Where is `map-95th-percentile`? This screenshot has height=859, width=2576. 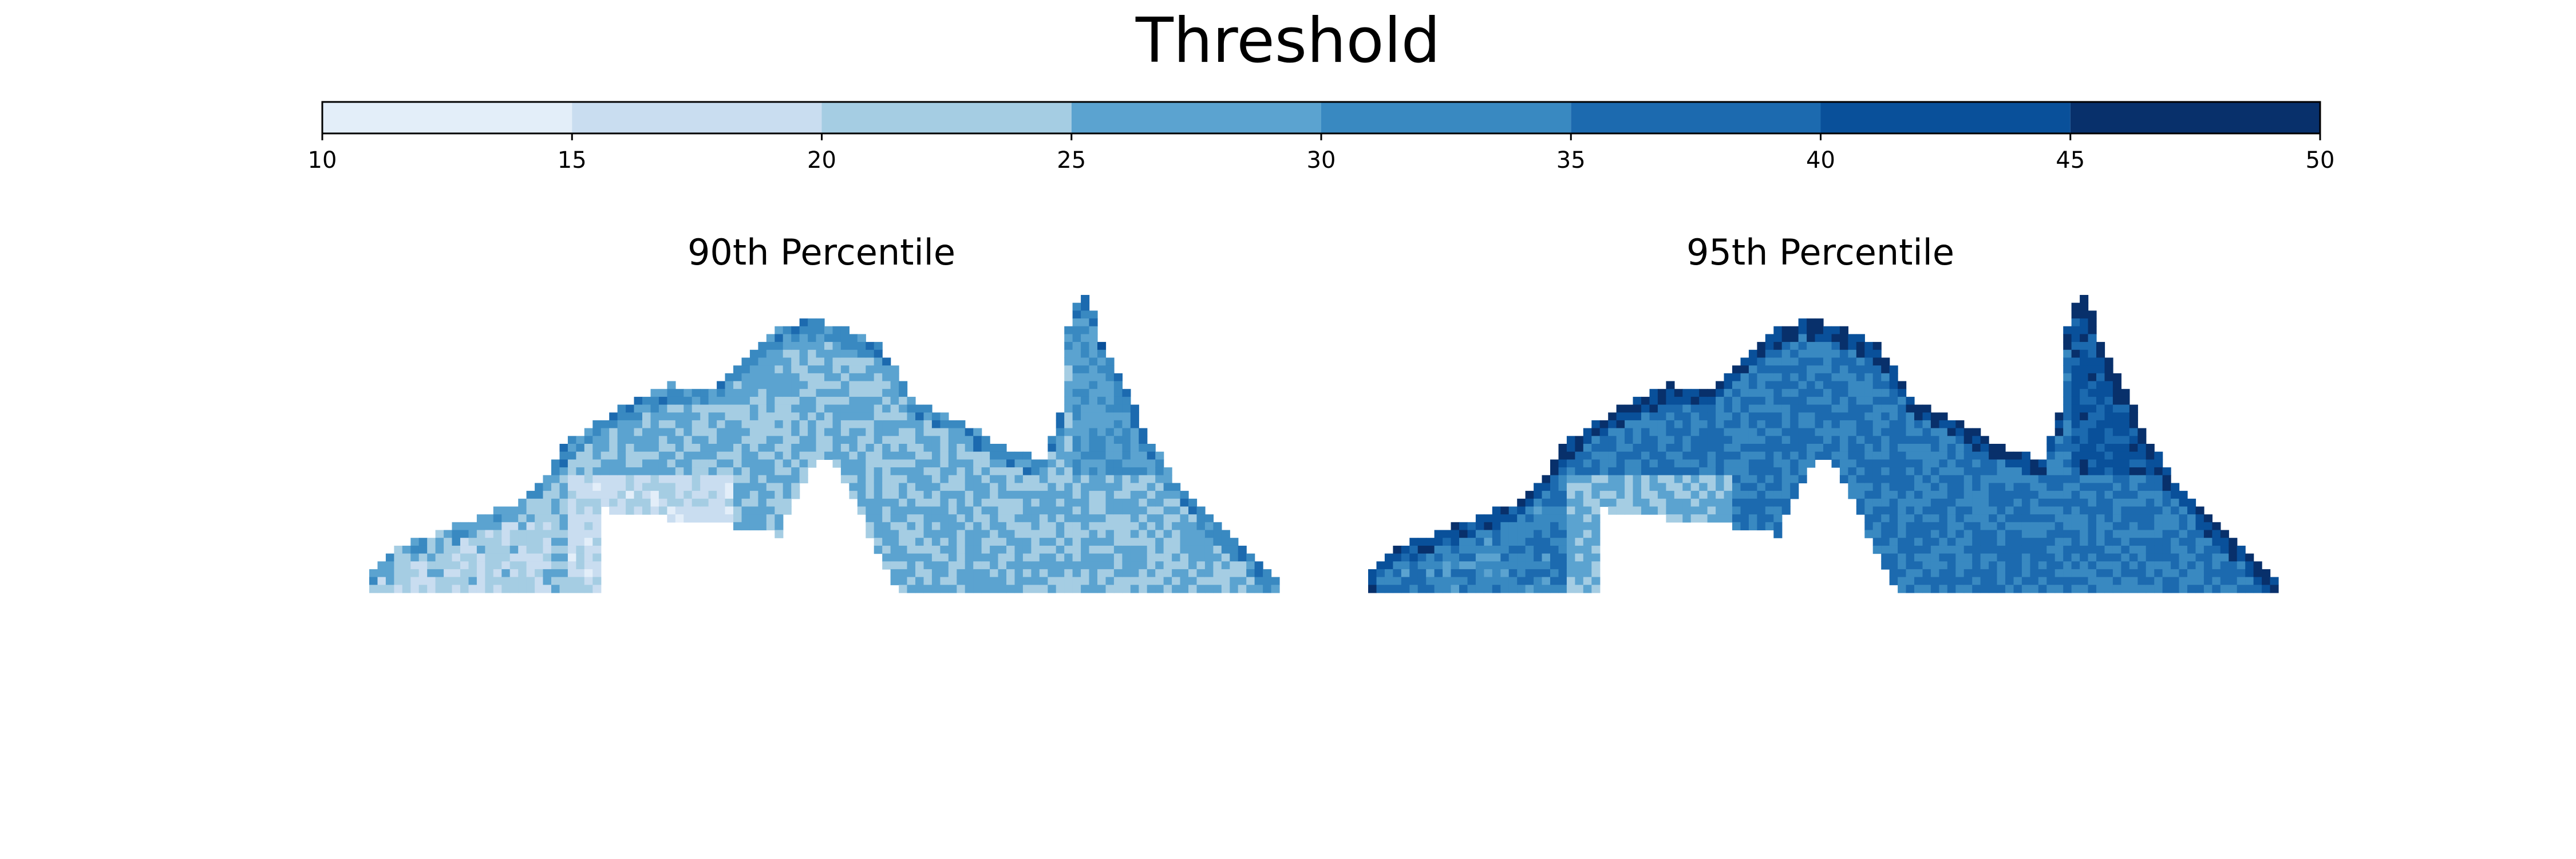
map-95th-percentile is located at coordinates (1823, 444).